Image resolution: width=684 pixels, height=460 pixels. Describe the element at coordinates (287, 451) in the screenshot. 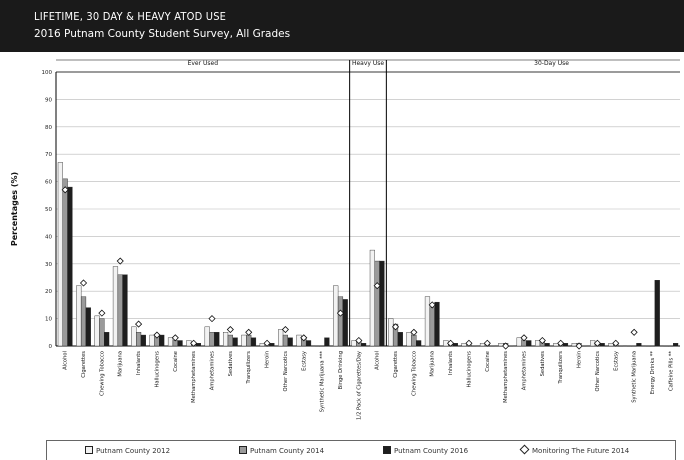

I see `legend-label-2014: Putnam County 2014` at that location.